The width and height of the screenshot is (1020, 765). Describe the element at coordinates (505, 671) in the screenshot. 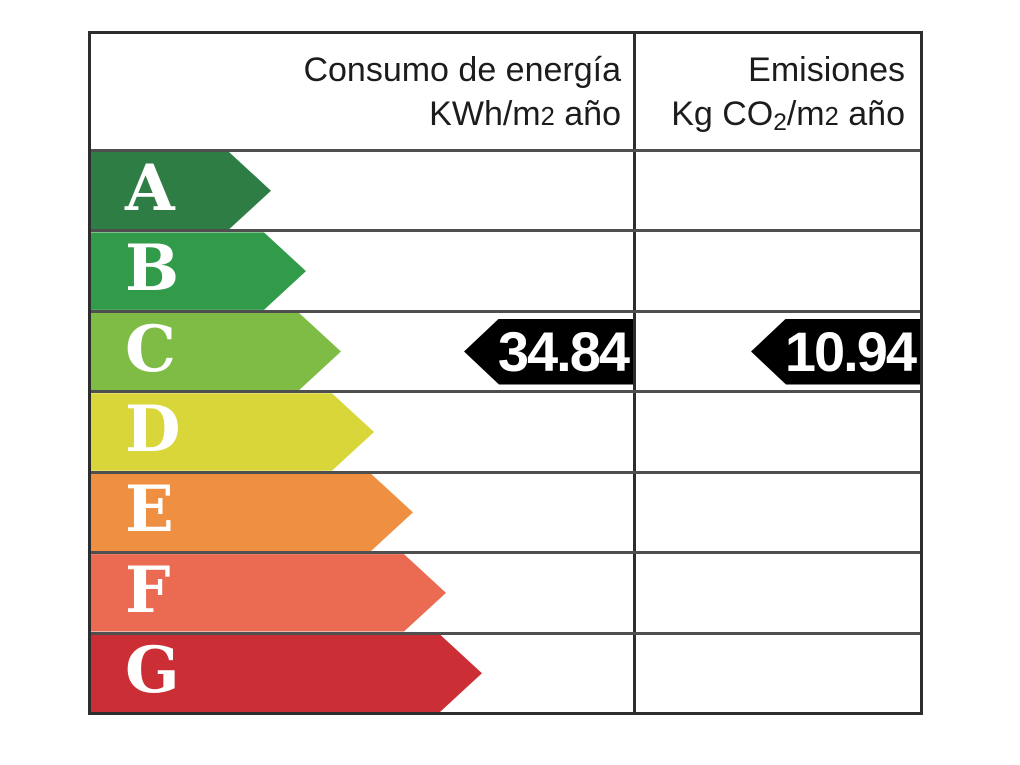

I see `rating-row-g: G` at that location.